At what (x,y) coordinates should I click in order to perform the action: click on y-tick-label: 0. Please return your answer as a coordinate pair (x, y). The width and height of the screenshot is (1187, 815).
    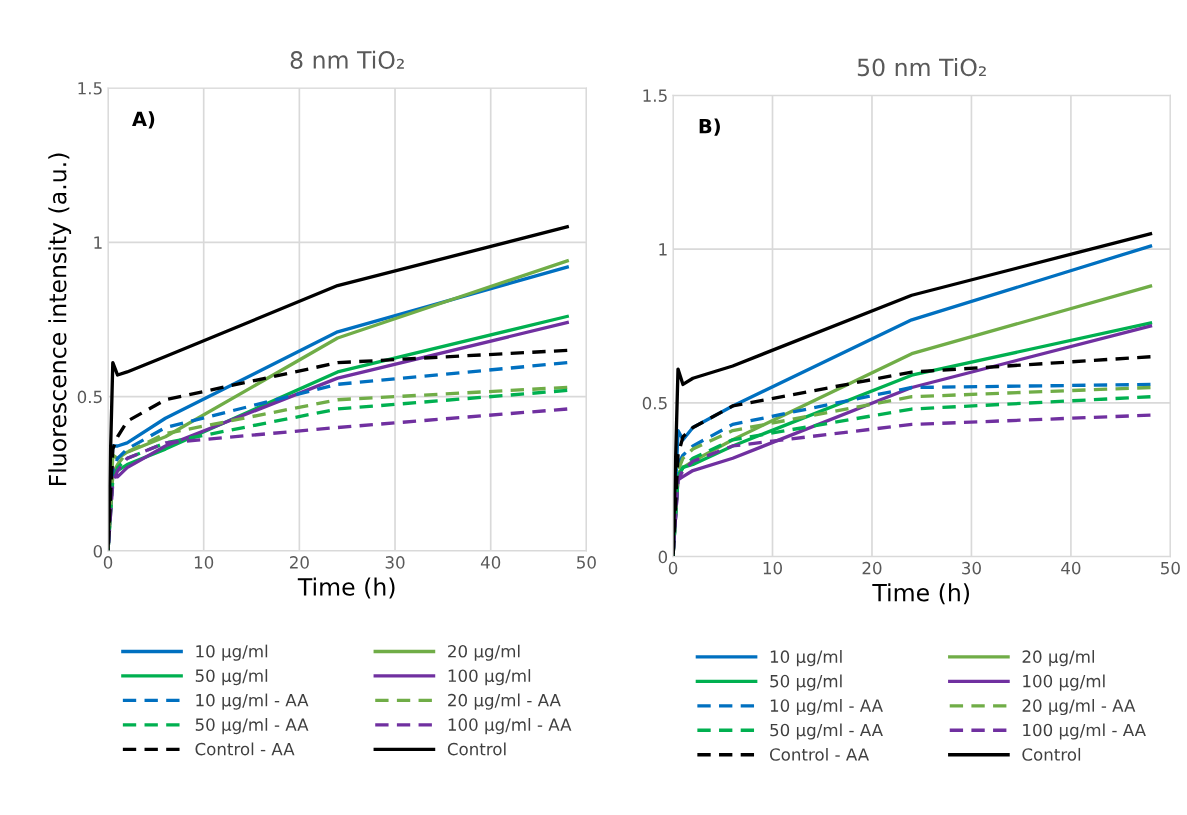
    Looking at the image, I should click on (98, 551).